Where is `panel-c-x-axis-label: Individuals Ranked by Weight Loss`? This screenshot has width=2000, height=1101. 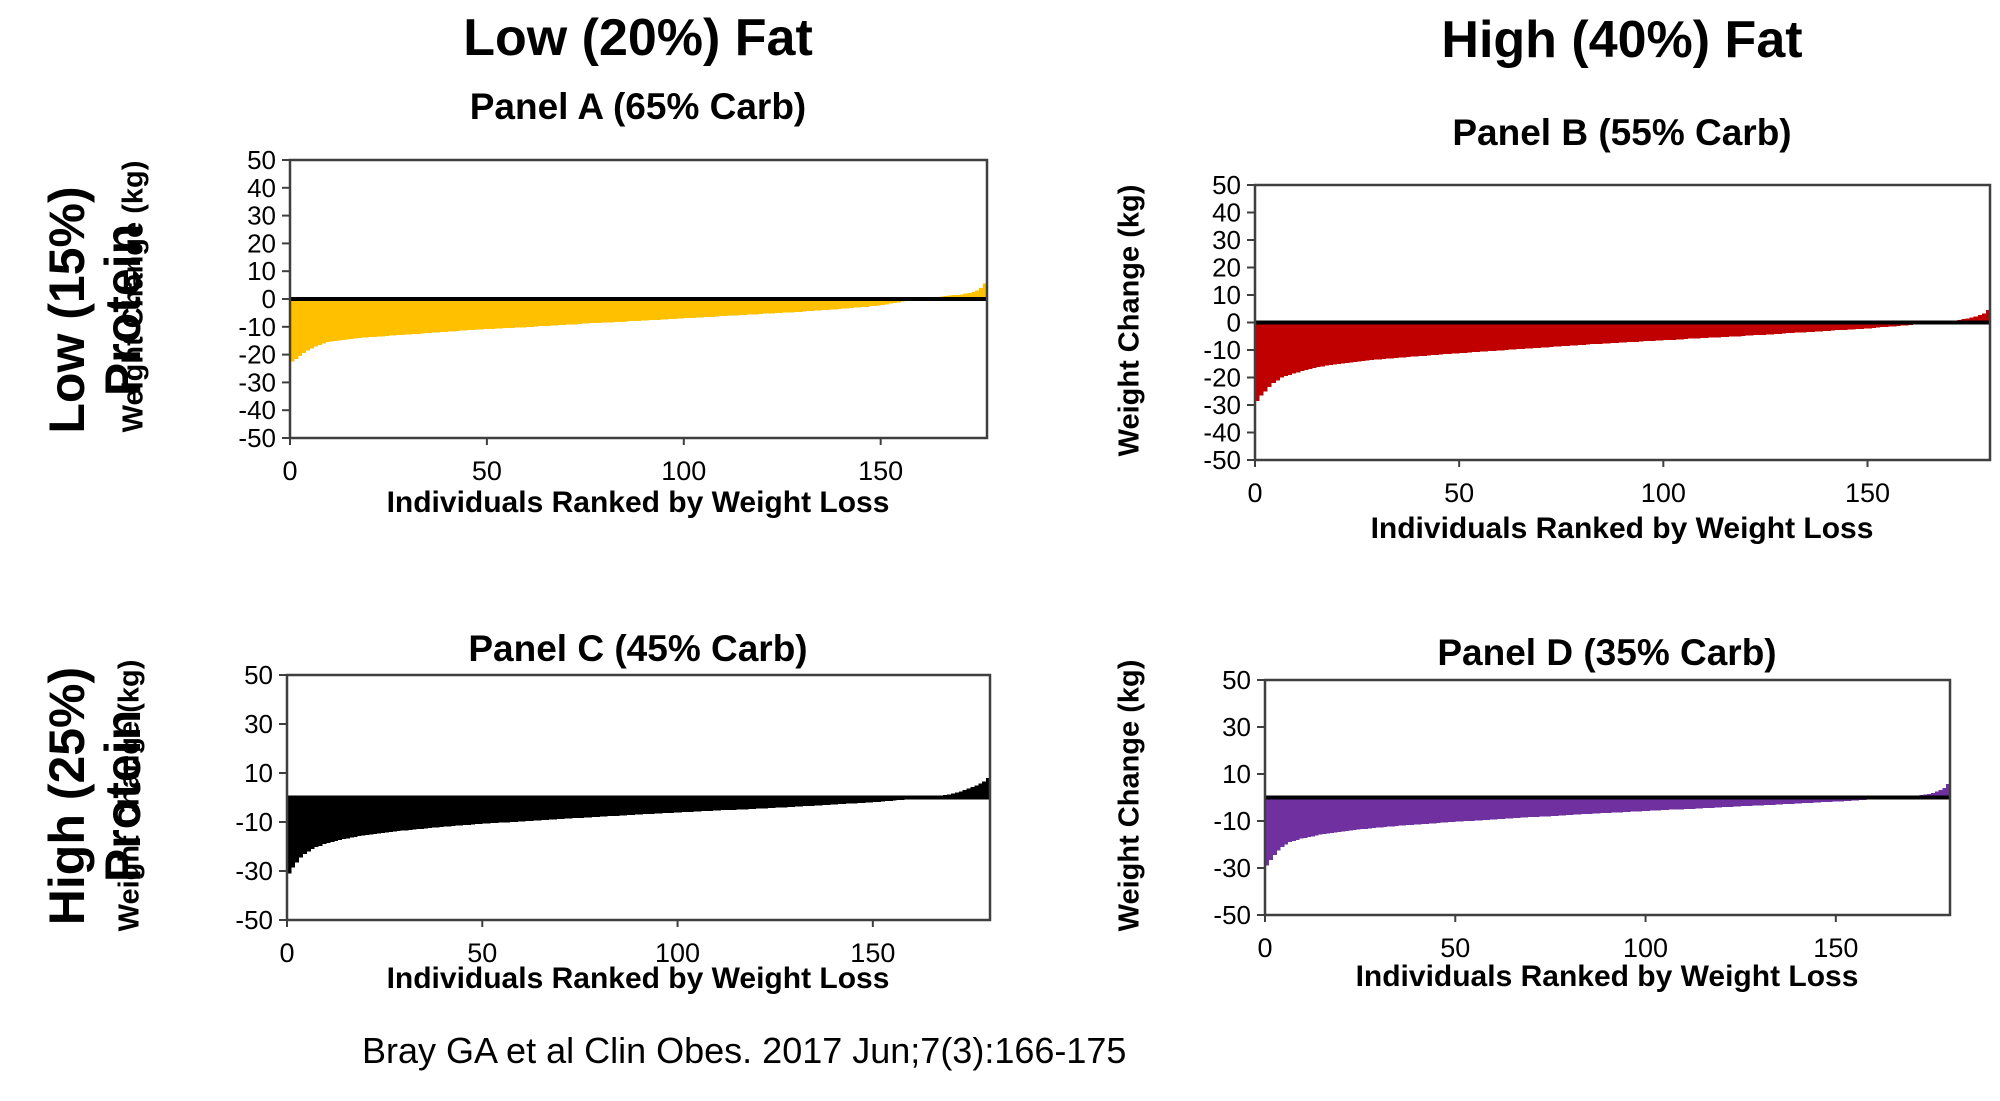 panel-c-x-axis-label: Individuals Ranked by Weight Loss is located at coordinates (638, 978).